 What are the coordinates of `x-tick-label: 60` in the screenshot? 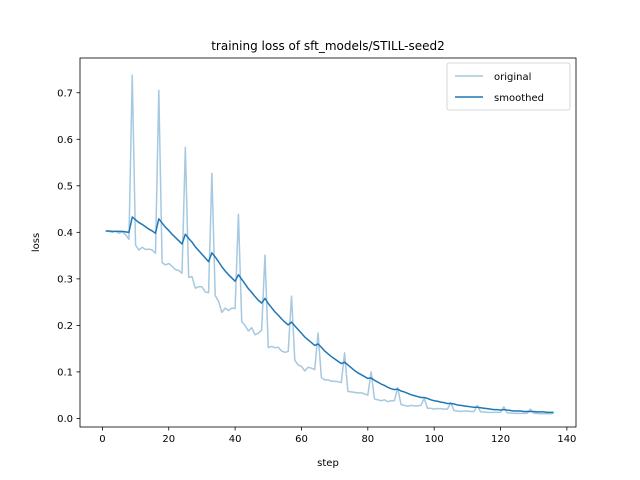 It's located at (301, 439).